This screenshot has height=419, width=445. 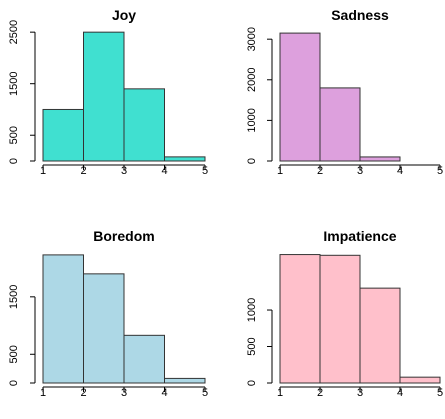 What do you see at coordinates (280, 171) in the screenshot?
I see `sadness-x-tick-label-1: 1` at bounding box center [280, 171].